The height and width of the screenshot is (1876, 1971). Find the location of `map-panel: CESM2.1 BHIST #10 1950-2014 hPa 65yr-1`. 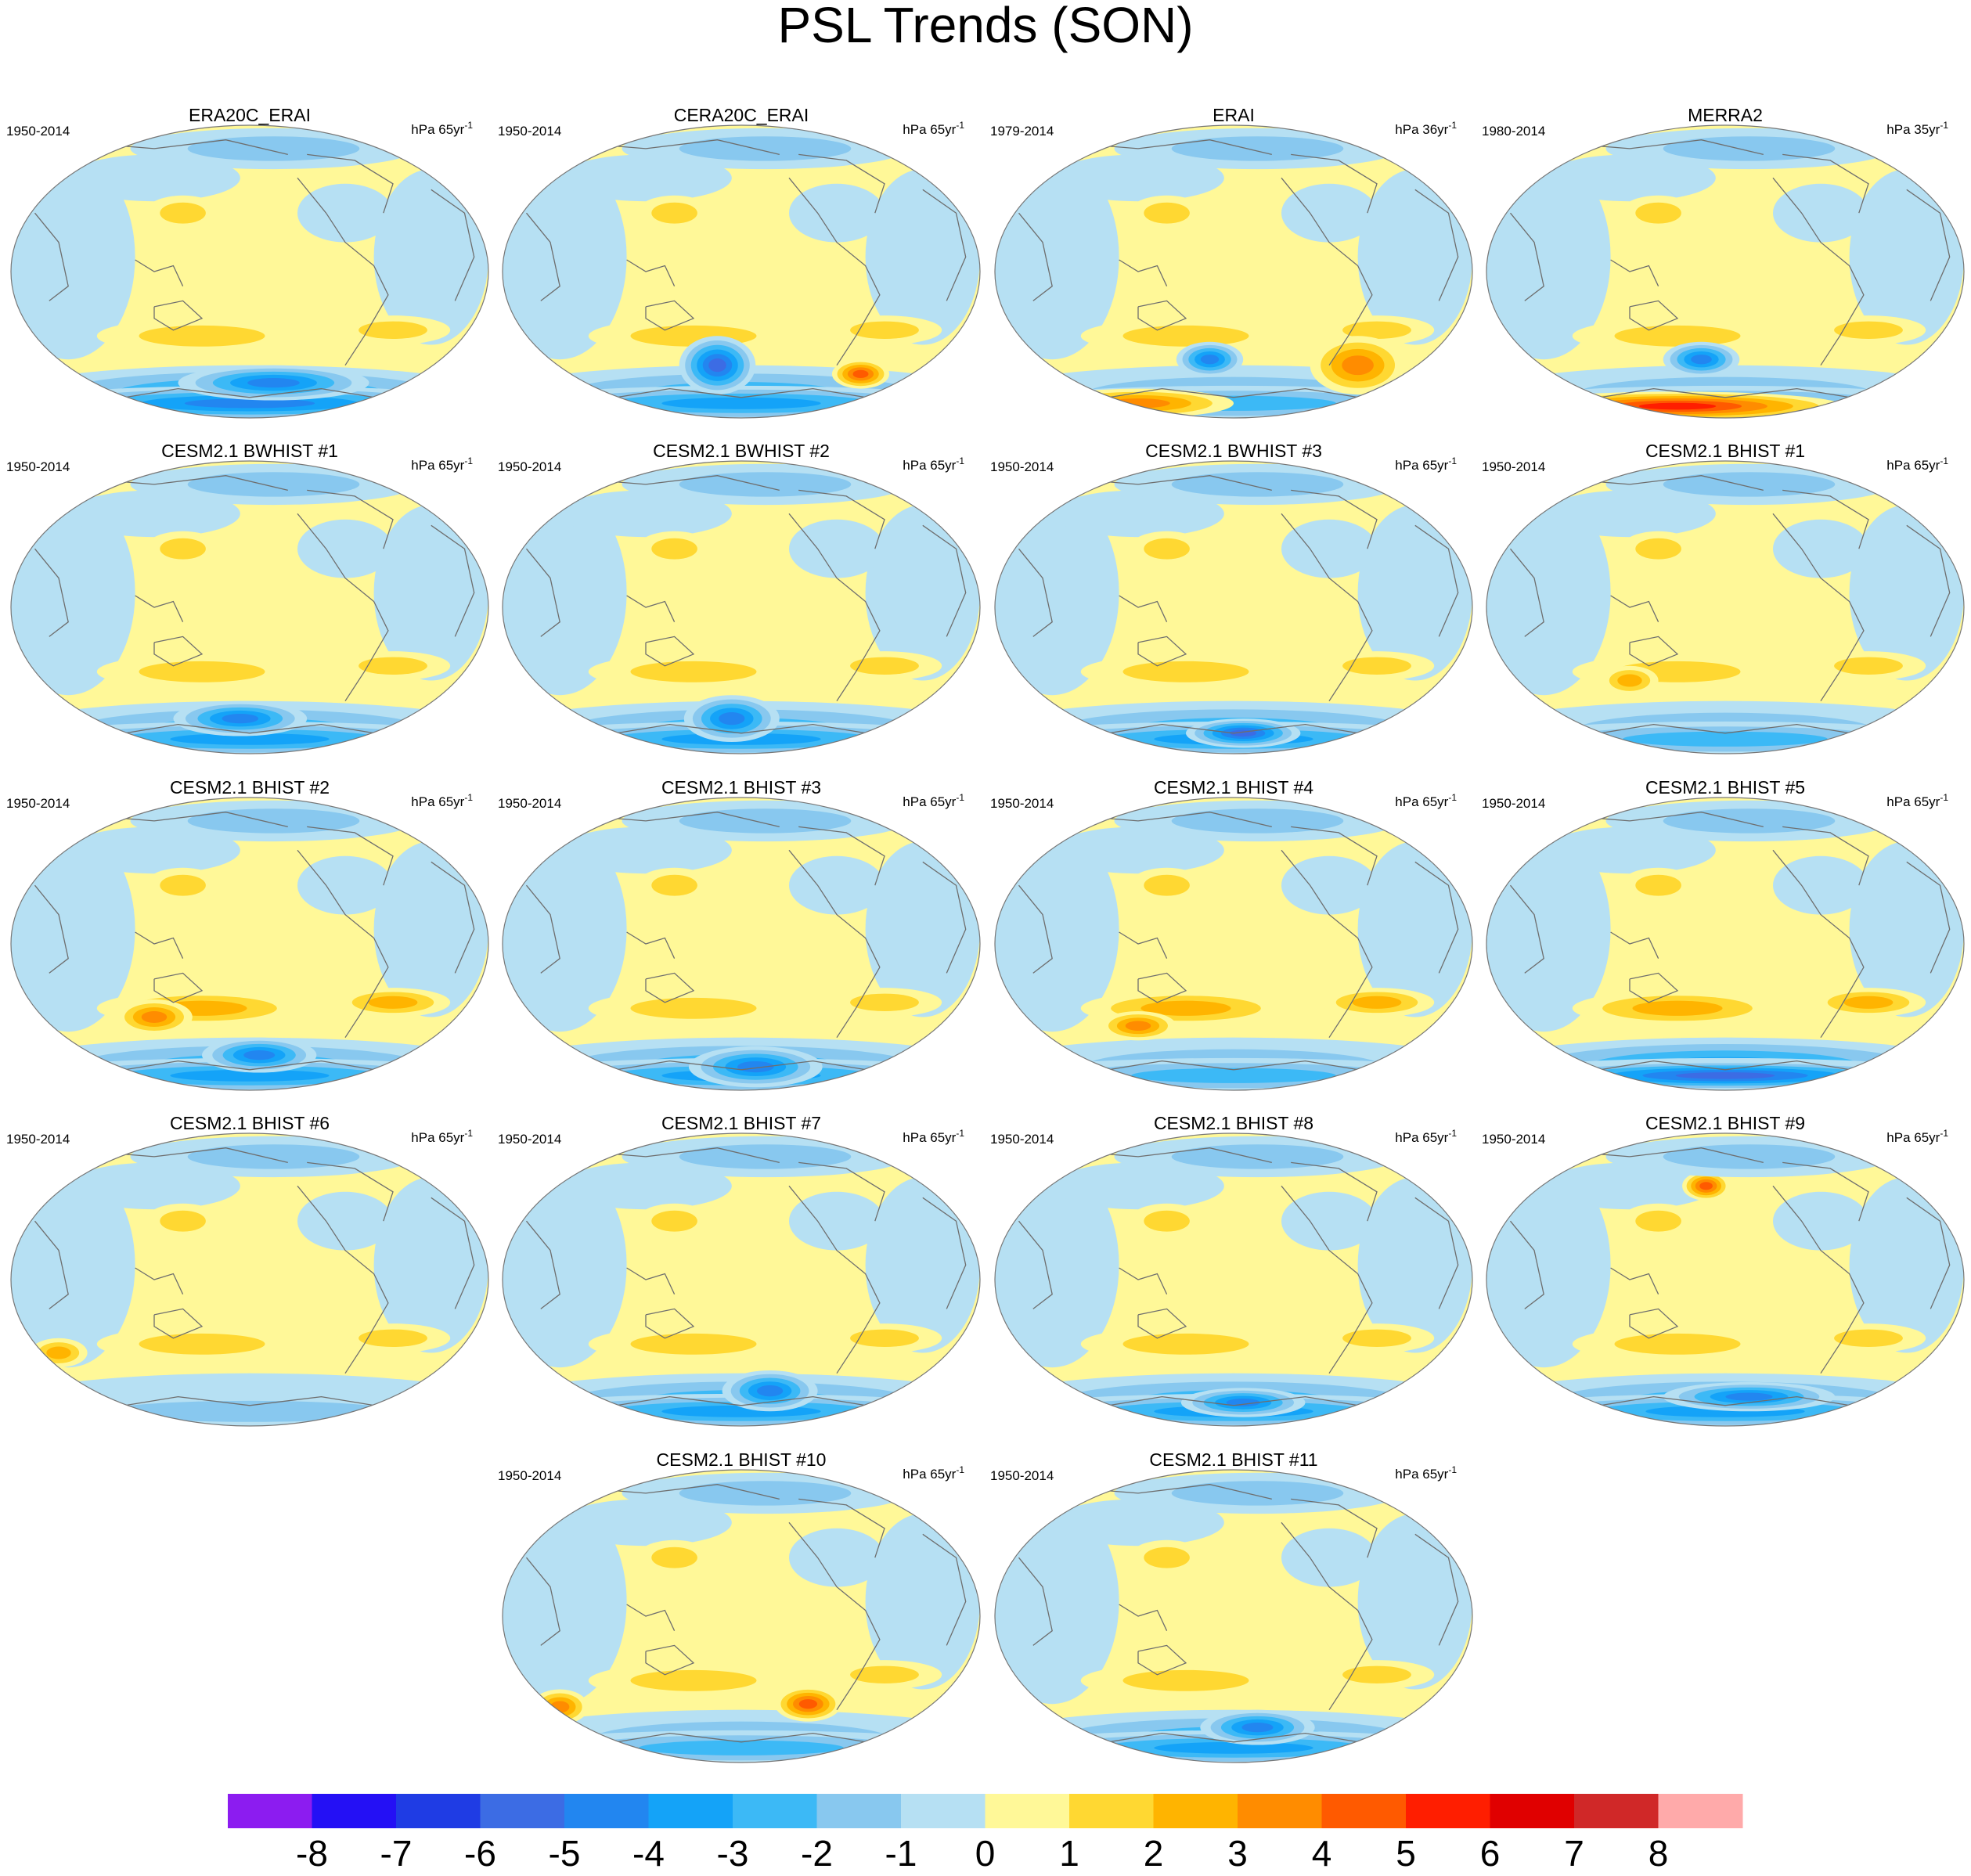

map-panel: CESM2.1 BHIST #10 1950-2014 hPa 65yr-1 is located at coordinates (740, 1606).